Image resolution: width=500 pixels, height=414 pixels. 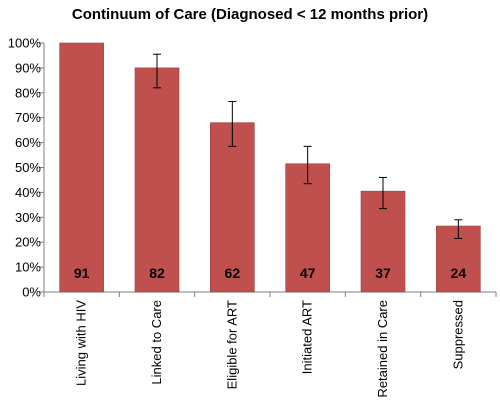 I want to click on y-tick-label: 40%, so click(x=28, y=192).